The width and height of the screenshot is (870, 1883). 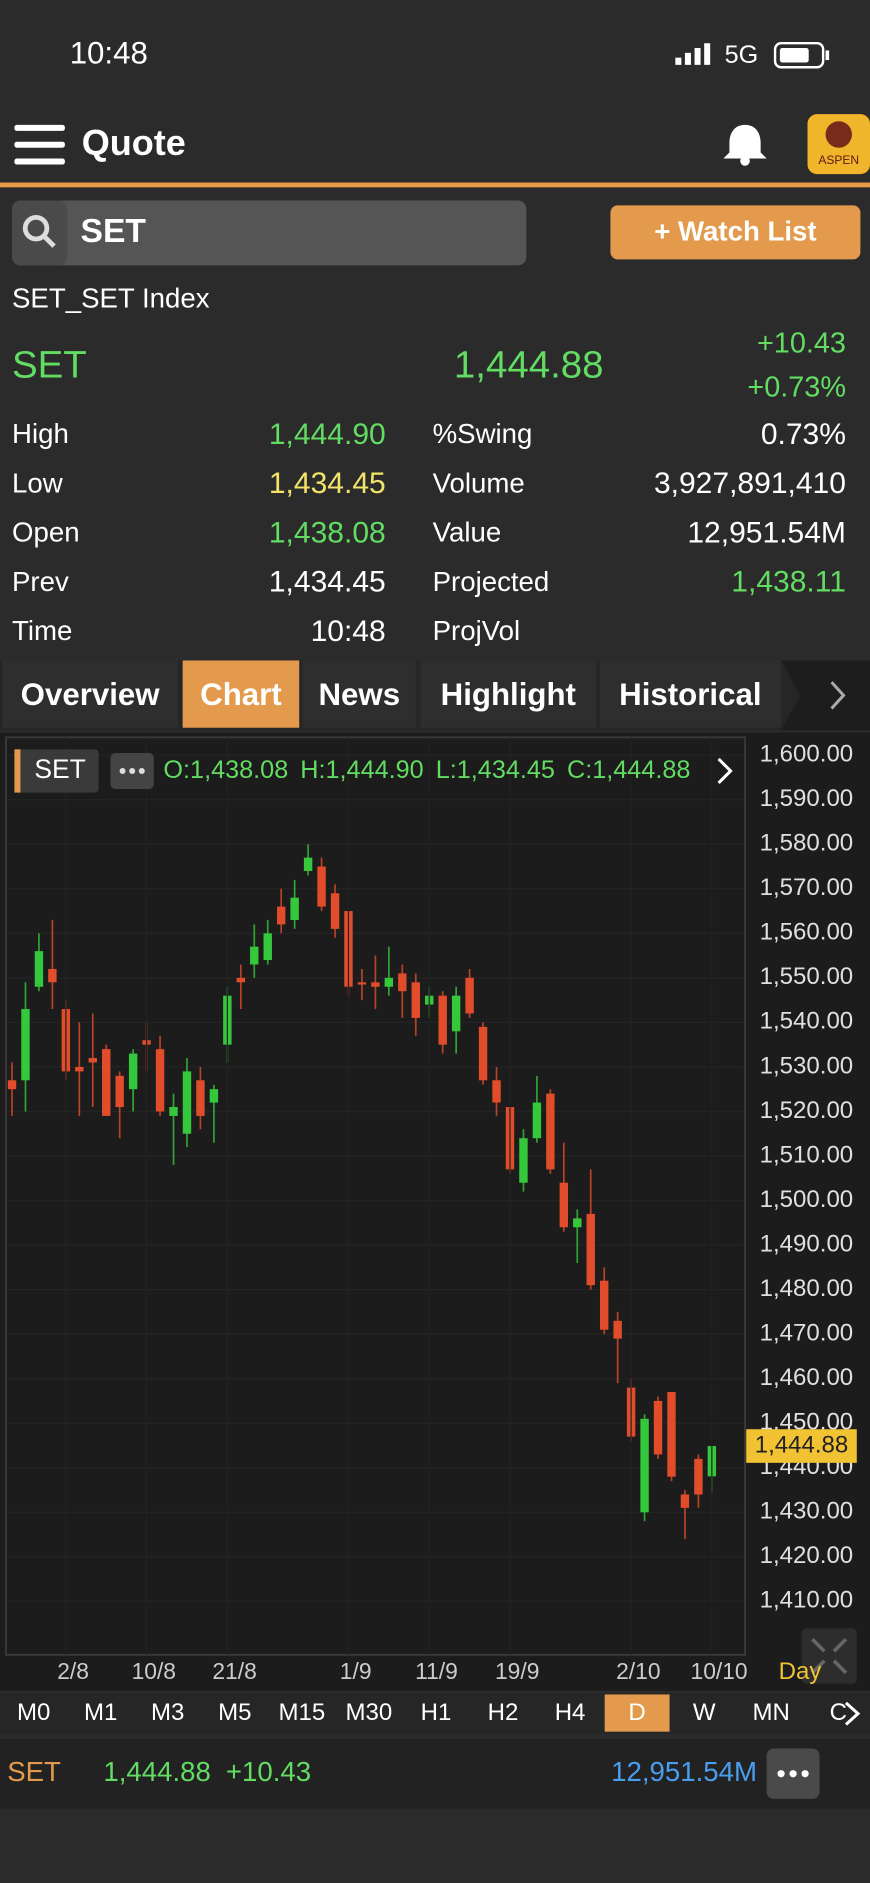 What do you see at coordinates (477, 630) in the screenshot?
I see `stat-label: ProjVol` at bounding box center [477, 630].